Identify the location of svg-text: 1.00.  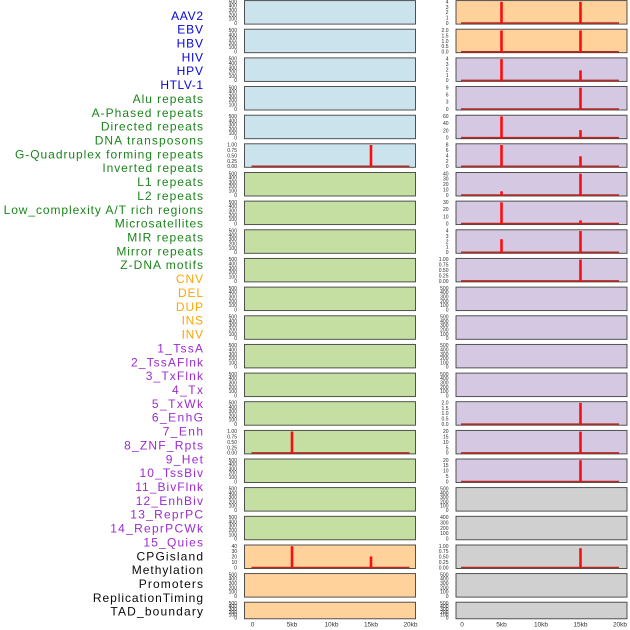
(444, 260).